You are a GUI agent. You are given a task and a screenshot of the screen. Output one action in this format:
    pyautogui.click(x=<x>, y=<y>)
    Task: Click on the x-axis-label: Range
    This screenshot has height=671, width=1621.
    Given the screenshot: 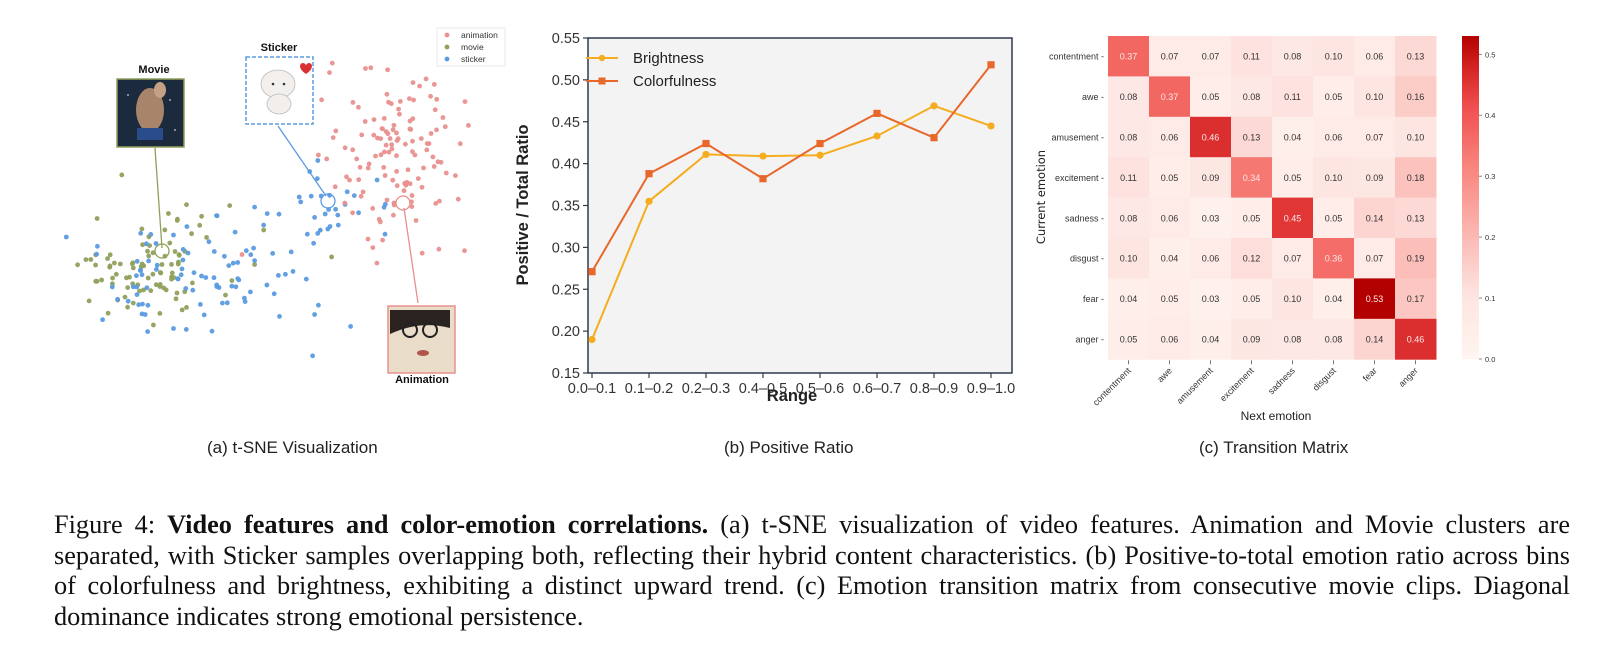 What is the action you would take?
    pyautogui.click(x=792, y=396)
    